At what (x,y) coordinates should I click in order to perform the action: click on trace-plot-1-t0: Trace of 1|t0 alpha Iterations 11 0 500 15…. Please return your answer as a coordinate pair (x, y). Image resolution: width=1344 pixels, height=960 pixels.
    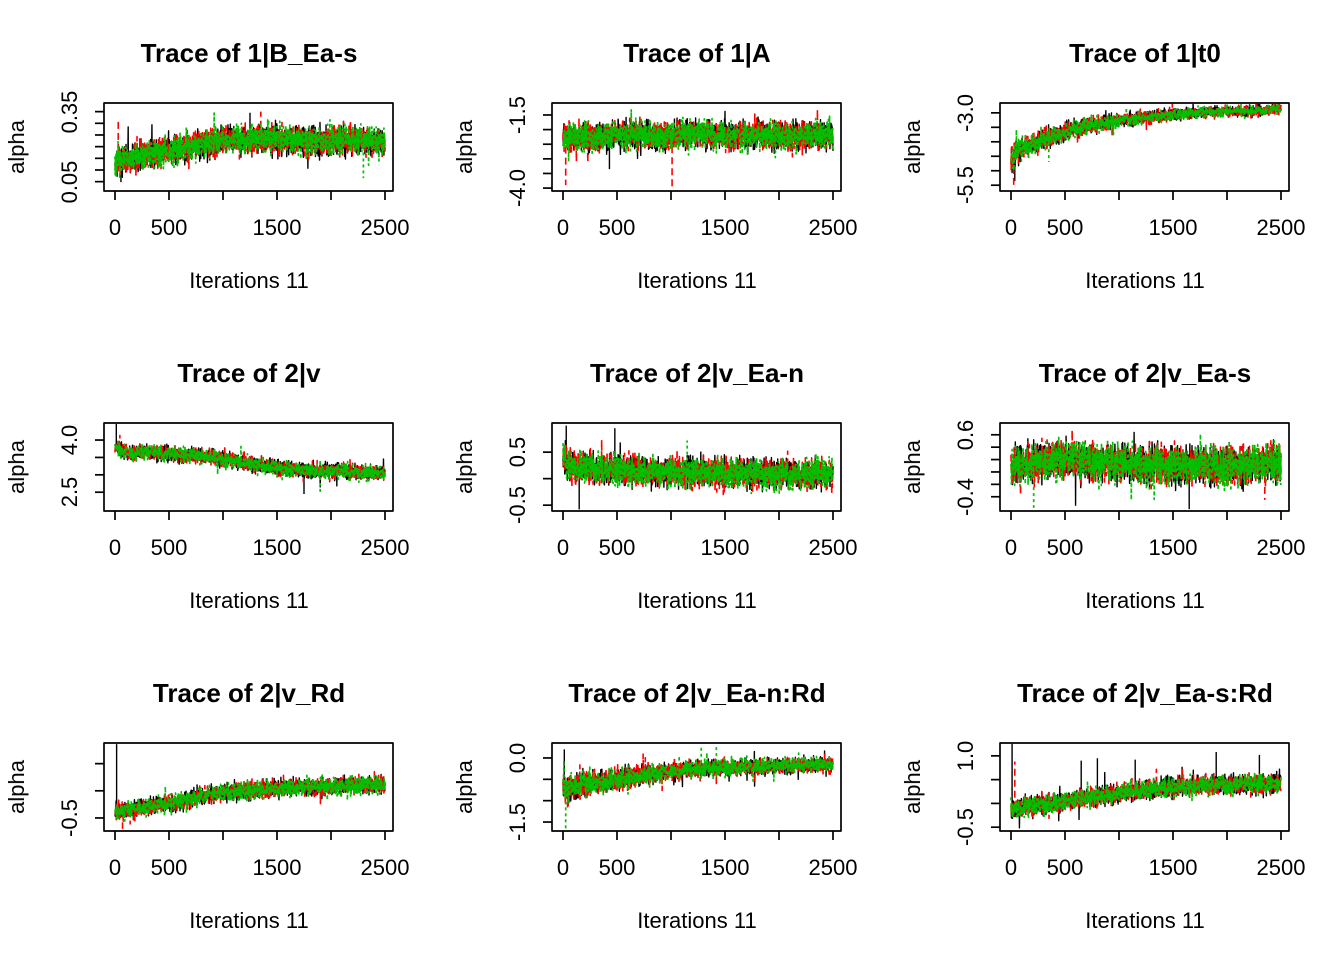
    Looking at the image, I should click on (1120, 160).